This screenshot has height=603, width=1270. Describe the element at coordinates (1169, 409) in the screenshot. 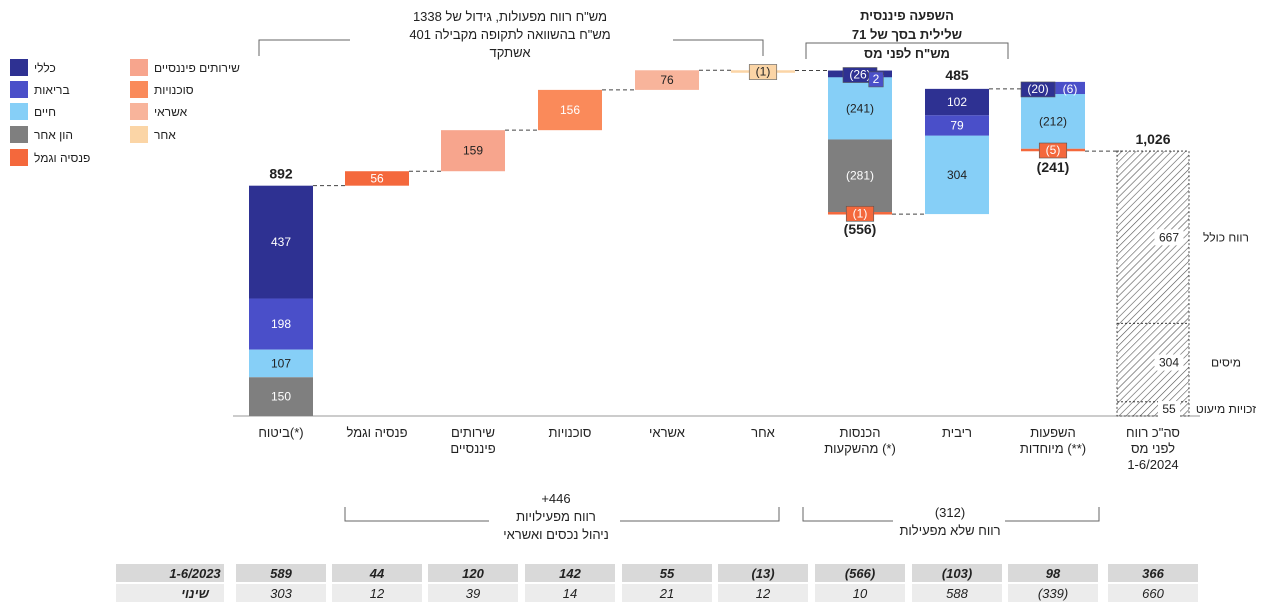

I see `total-breakdown-value: 55` at that location.